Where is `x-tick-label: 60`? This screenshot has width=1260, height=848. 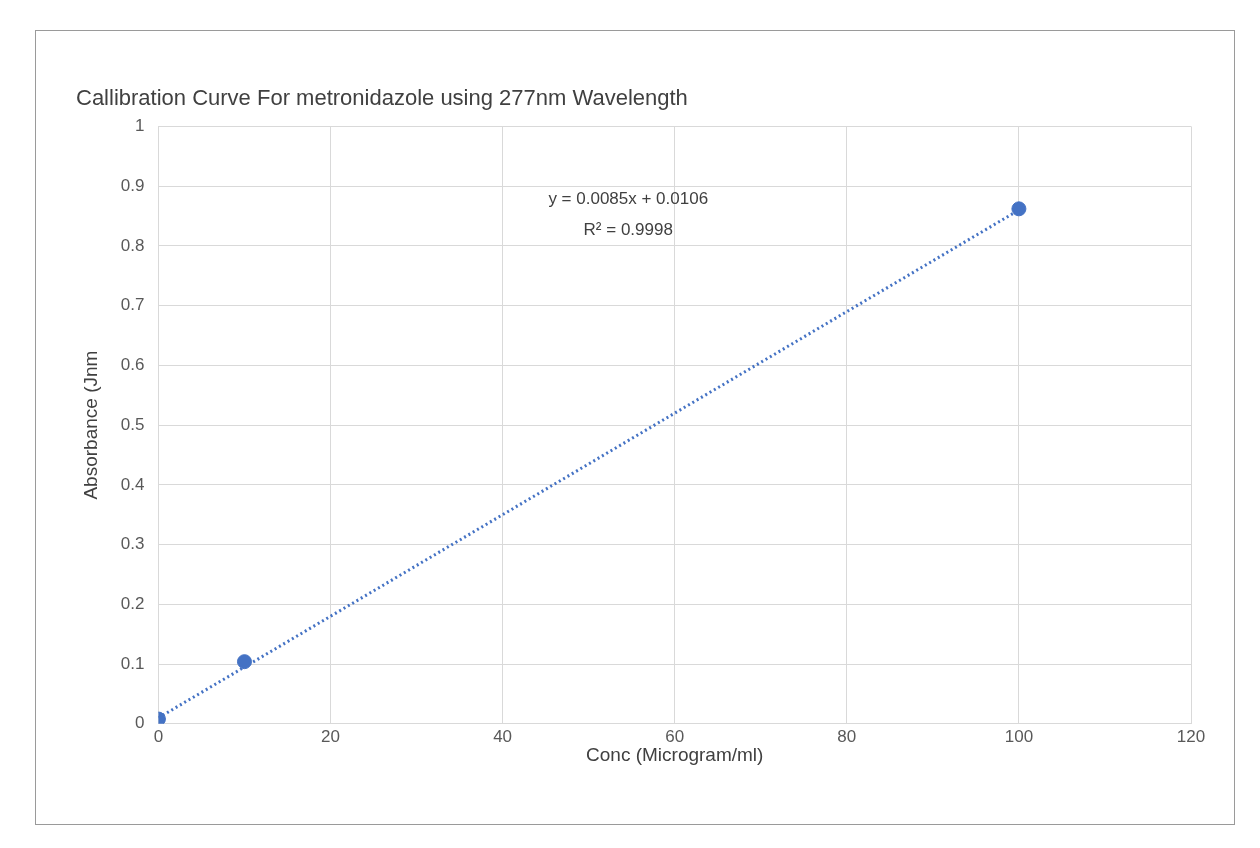
x-tick-label: 60 is located at coordinates (675, 736).